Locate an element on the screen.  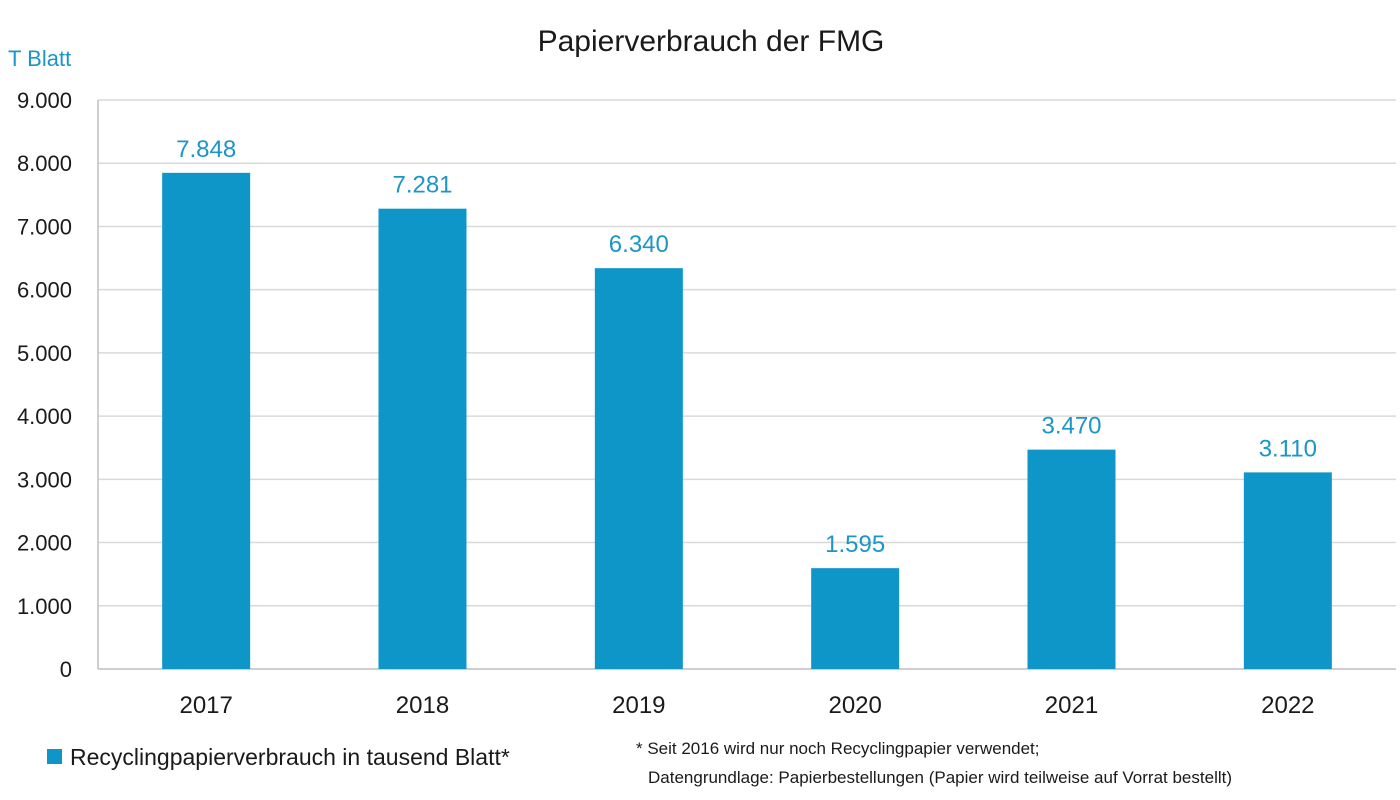
data-label-2020: 1.595 is located at coordinates (855, 544).